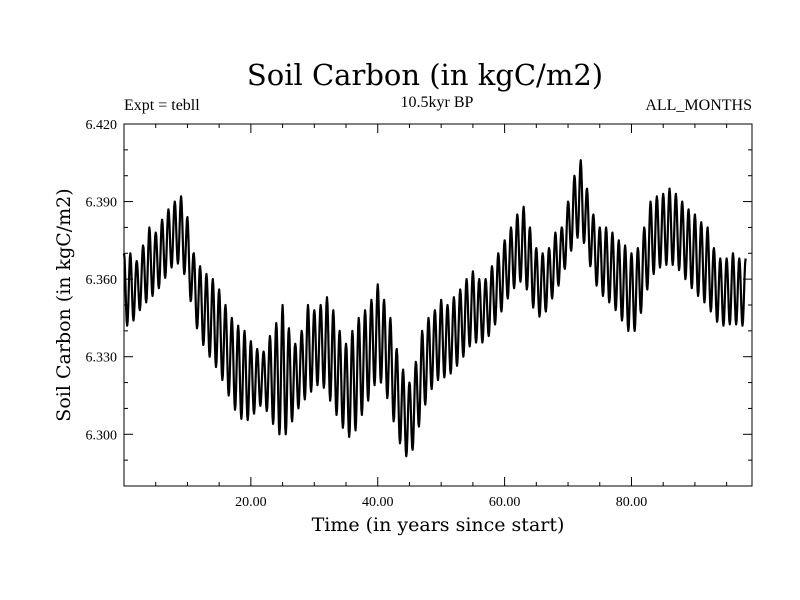 This screenshot has width=800, height=600. What do you see at coordinates (438, 525) in the screenshot?
I see `x-axis-label: Time (in years since start)` at bounding box center [438, 525].